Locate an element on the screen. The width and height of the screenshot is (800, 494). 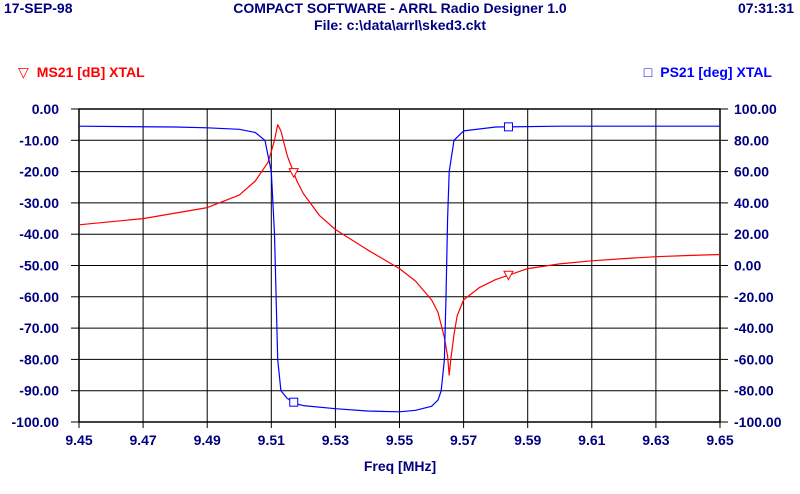
x-tick-label: 9.51 is located at coordinates (271, 440).